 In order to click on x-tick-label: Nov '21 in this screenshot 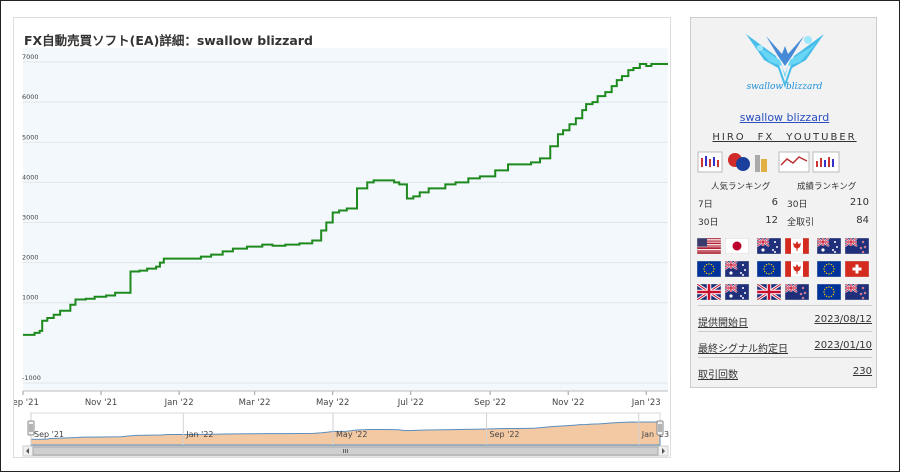, I will do `click(101, 403)`.